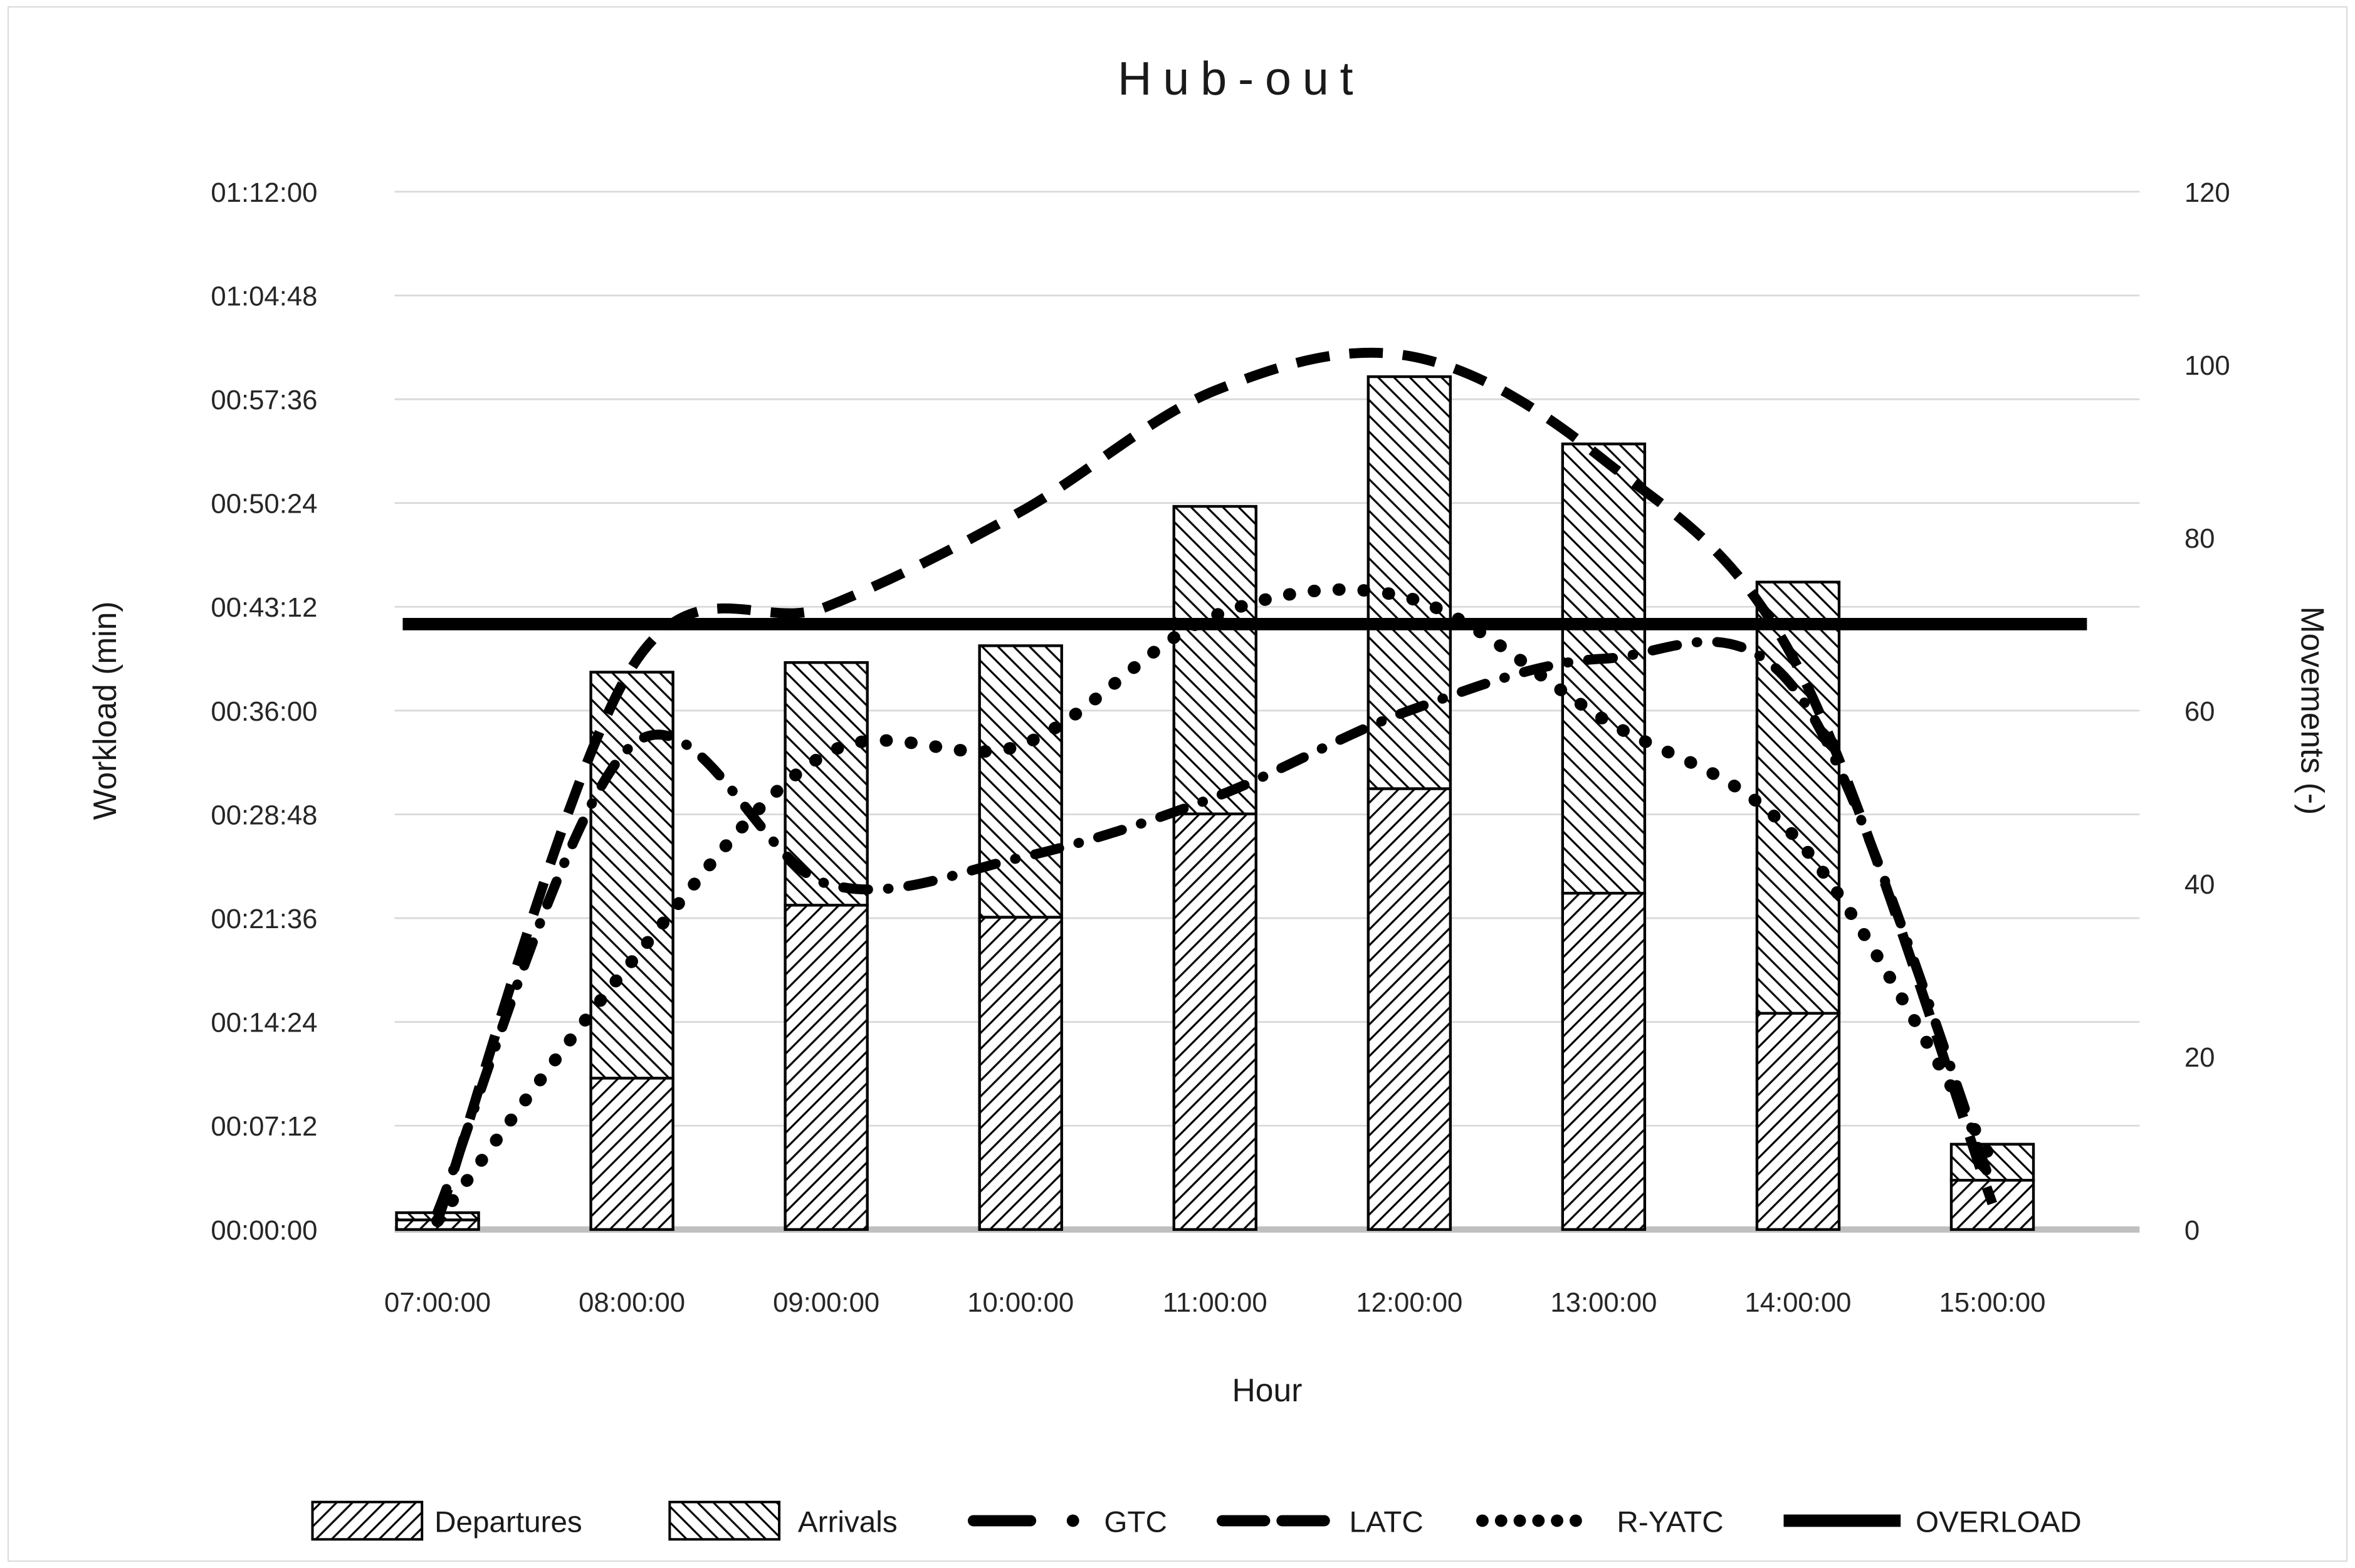 Image resolution: width=2355 pixels, height=1568 pixels. Describe the element at coordinates (2200, 1057) in the screenshot. I see `y-right-tick-label: 20` at that location.